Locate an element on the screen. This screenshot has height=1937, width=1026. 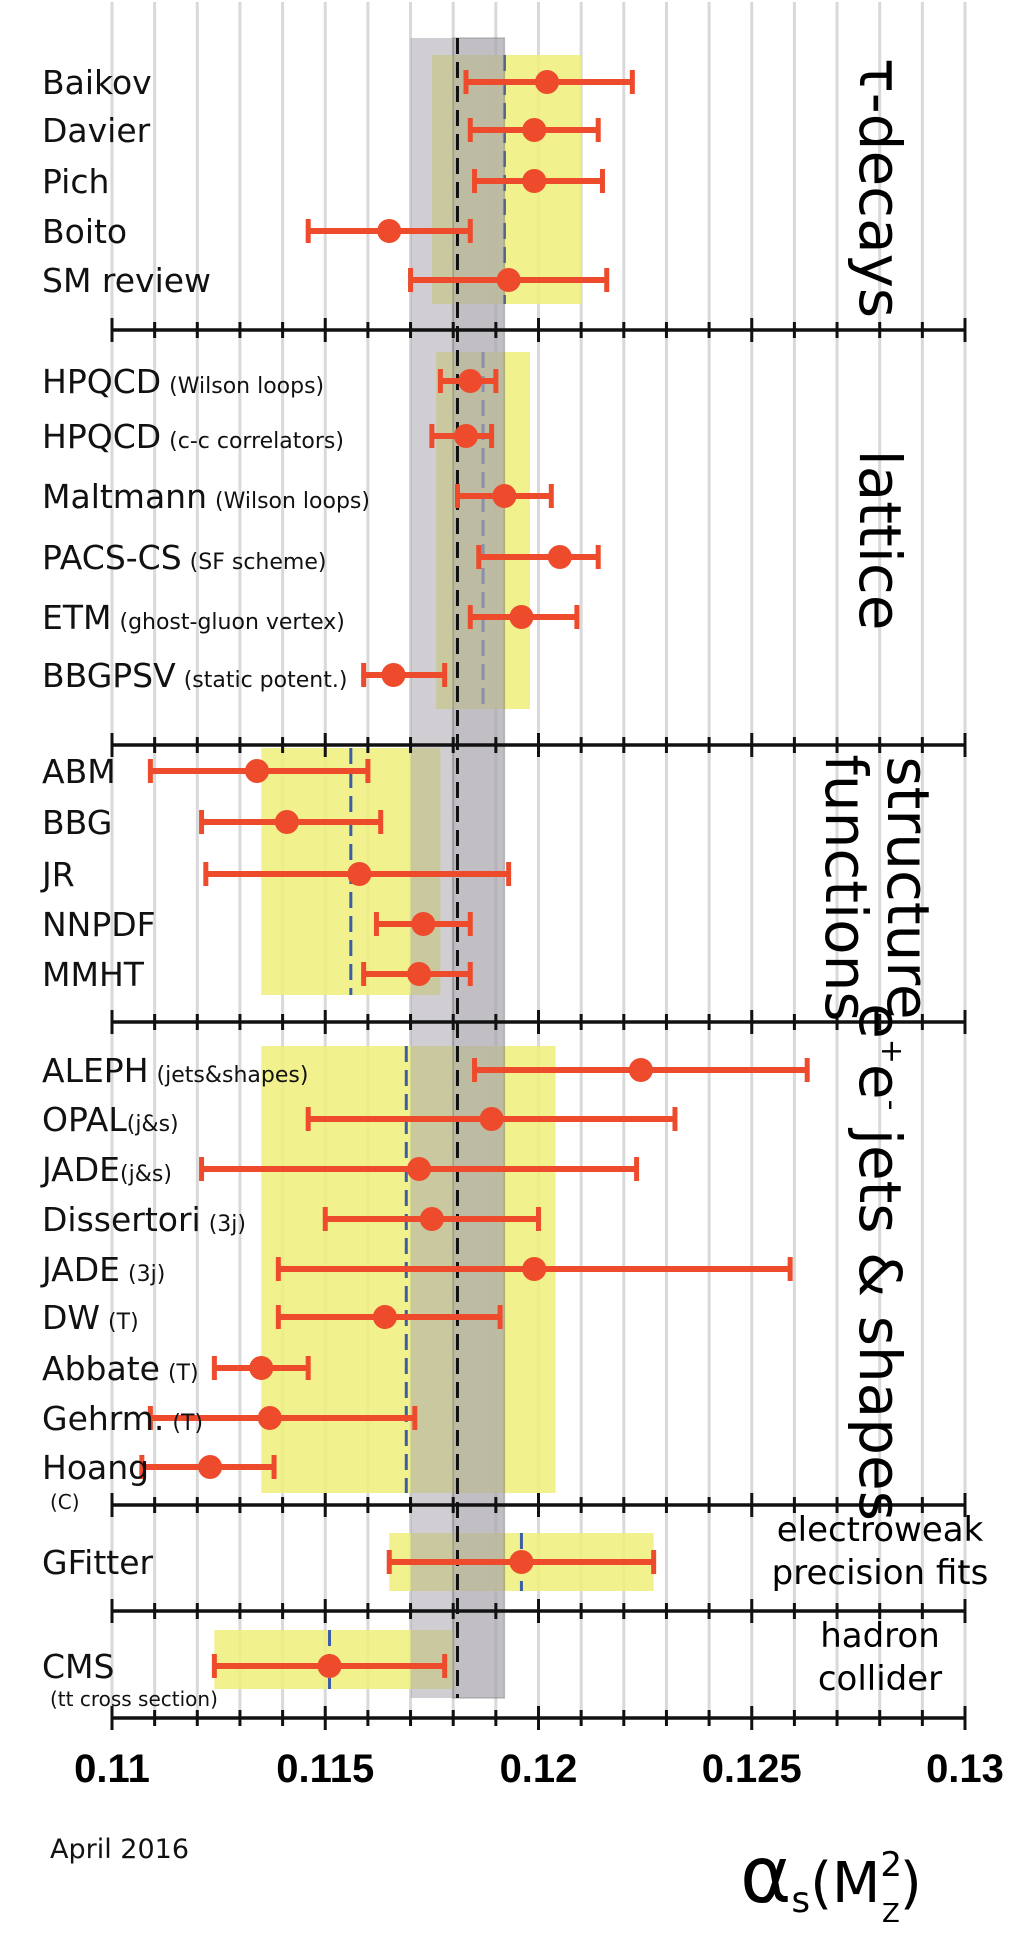
x-axis-label-main: α is located at coordinates (765, 1876).